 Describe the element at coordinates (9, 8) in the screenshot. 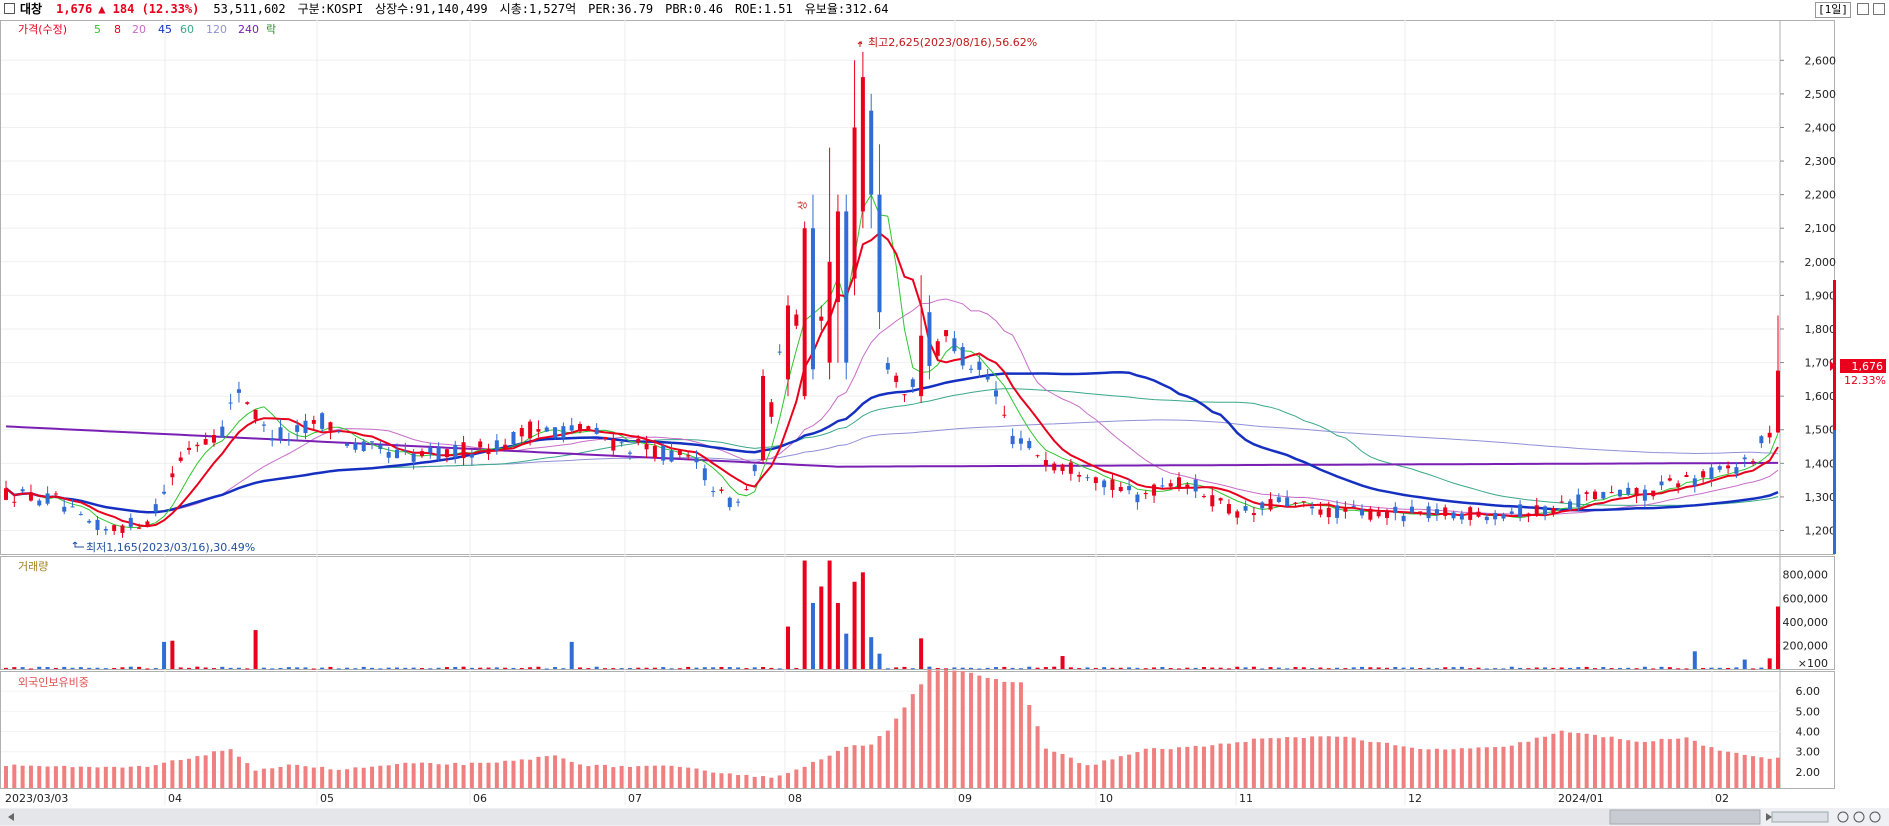

I see `panel-checkbox` at that location.